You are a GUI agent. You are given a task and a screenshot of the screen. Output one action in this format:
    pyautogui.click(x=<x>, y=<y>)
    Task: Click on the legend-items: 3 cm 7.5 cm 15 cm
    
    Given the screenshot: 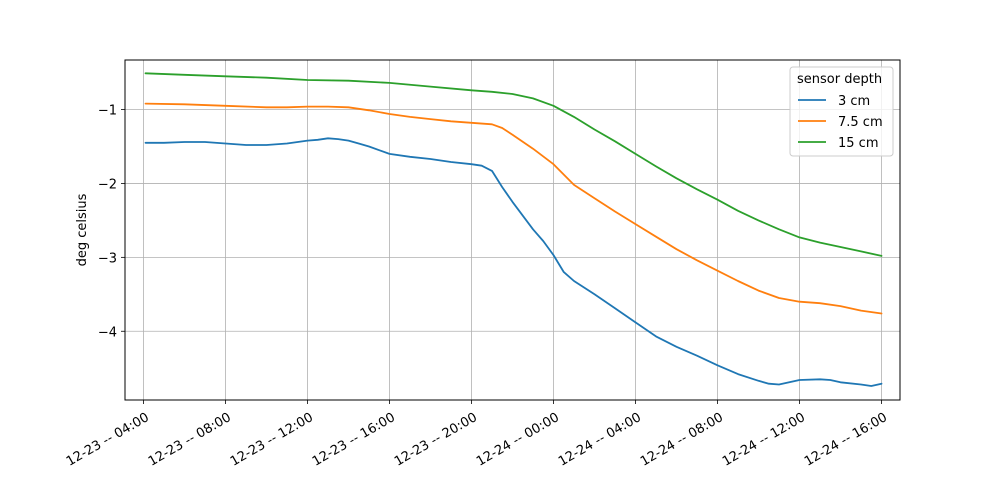 What is the action you would take?
    pyautogui.click(x=840, y=122)
    